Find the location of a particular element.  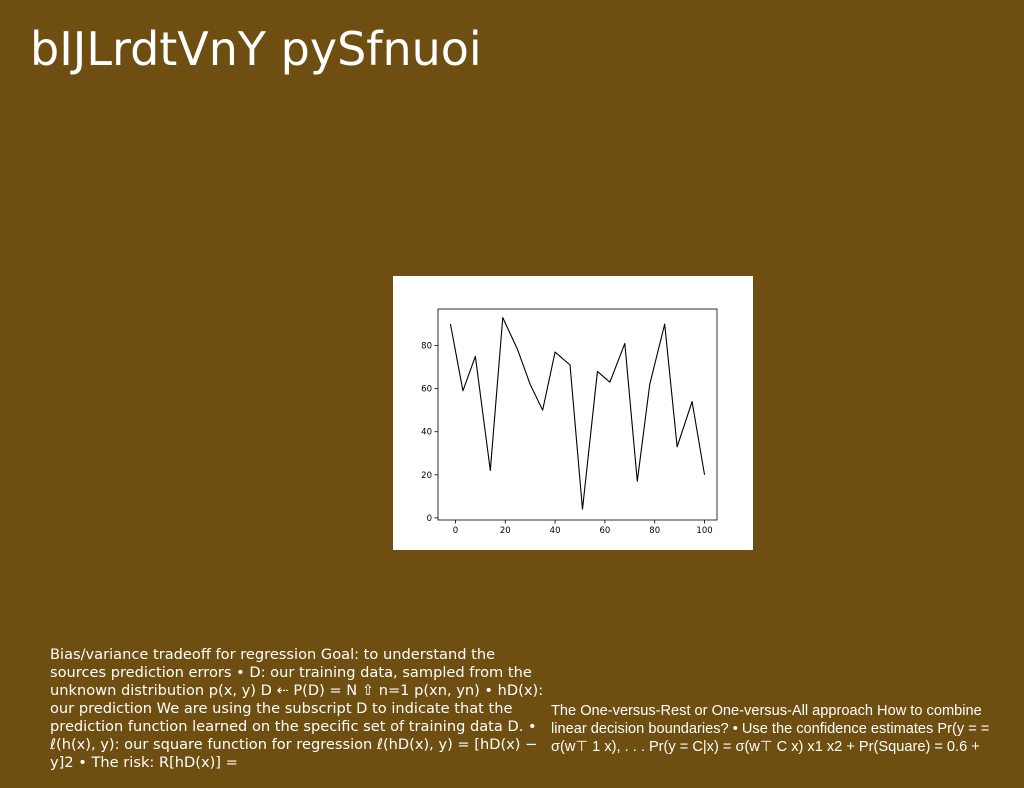

x-tick-label: 100 is located at coordinates (704, 531).